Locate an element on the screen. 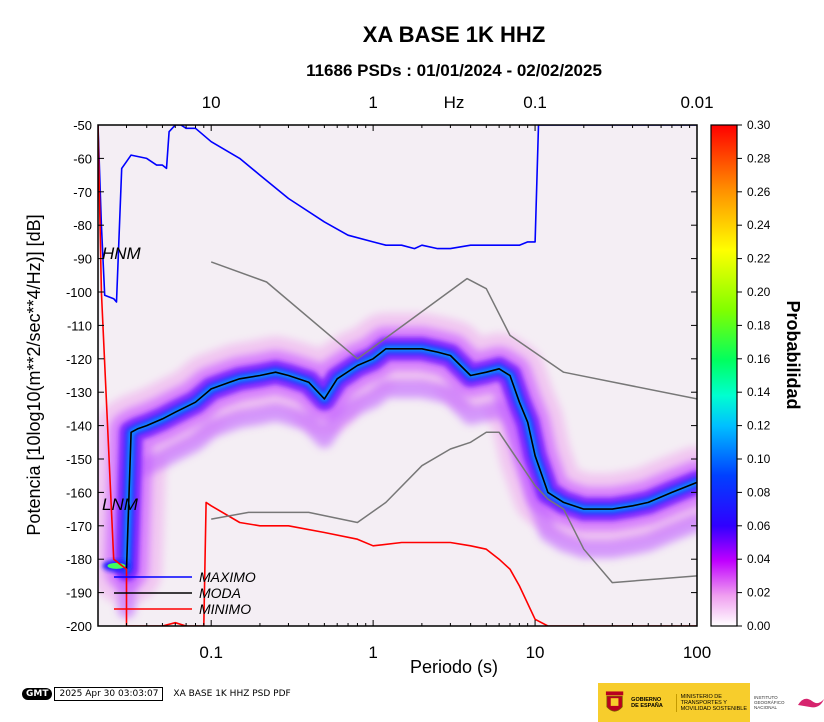 The width and height of the screenshot is (824, 722). top-tick-label: 0.1 is located at coordinates (535, 102).